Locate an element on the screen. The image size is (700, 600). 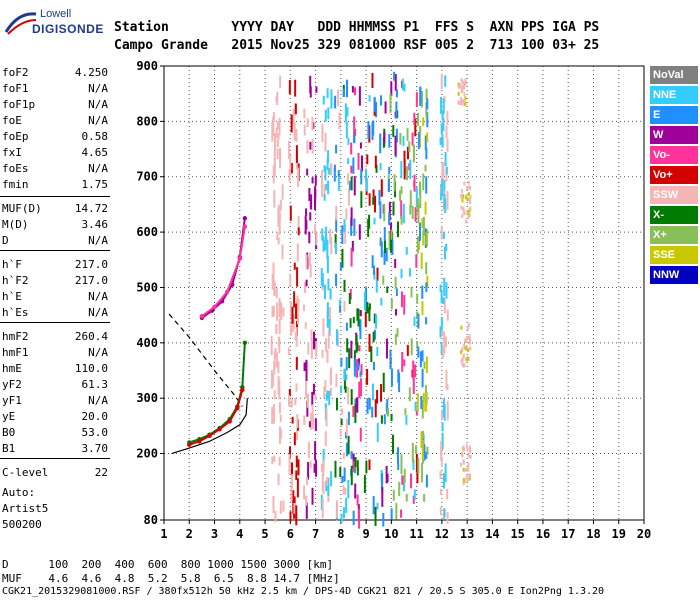
x-tick-label: 4 is located at coordinates (239, 534).